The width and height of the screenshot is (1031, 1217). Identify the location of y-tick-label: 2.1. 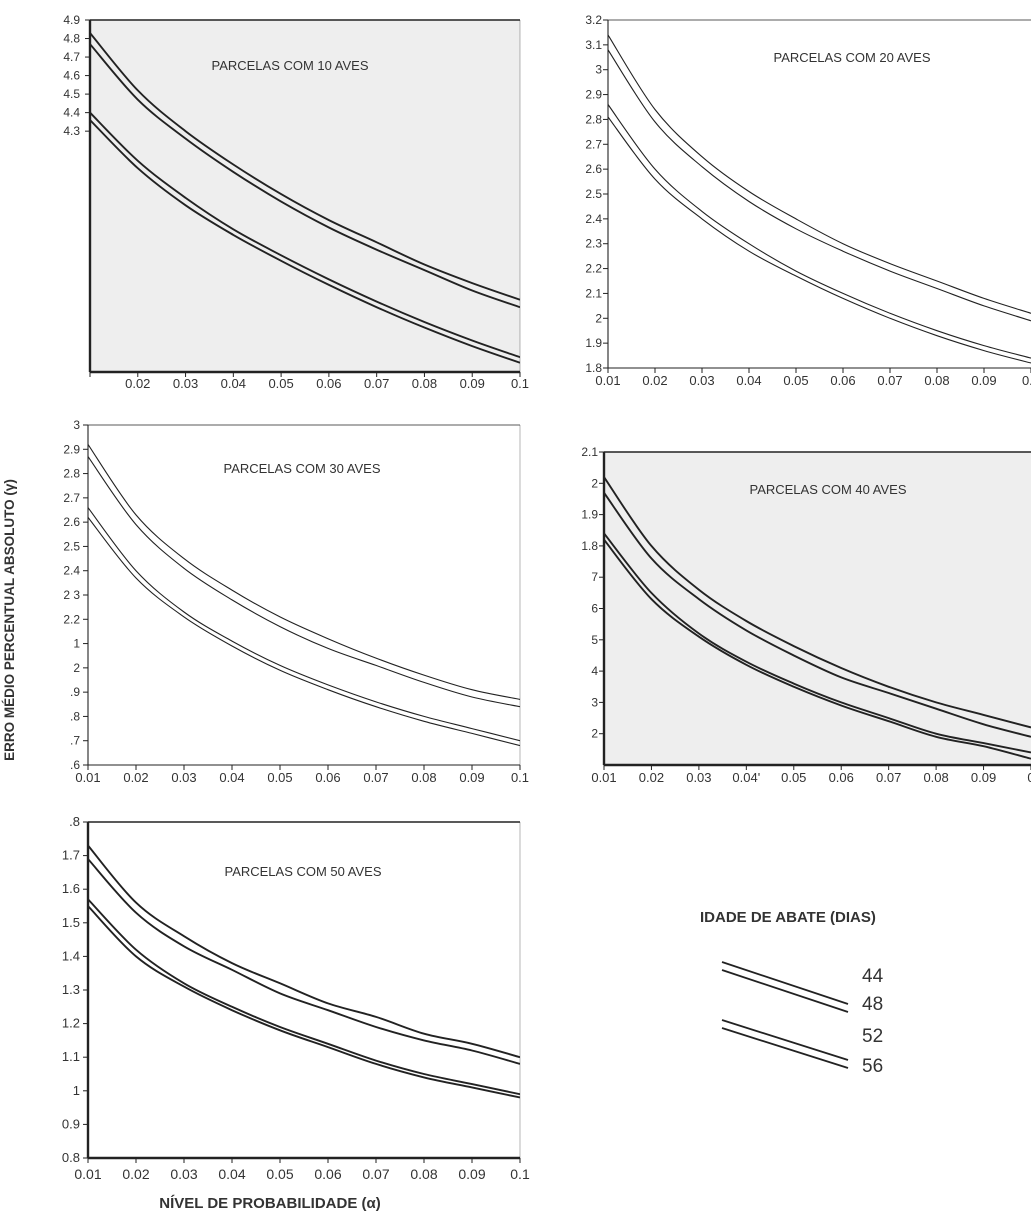
(589, 452).